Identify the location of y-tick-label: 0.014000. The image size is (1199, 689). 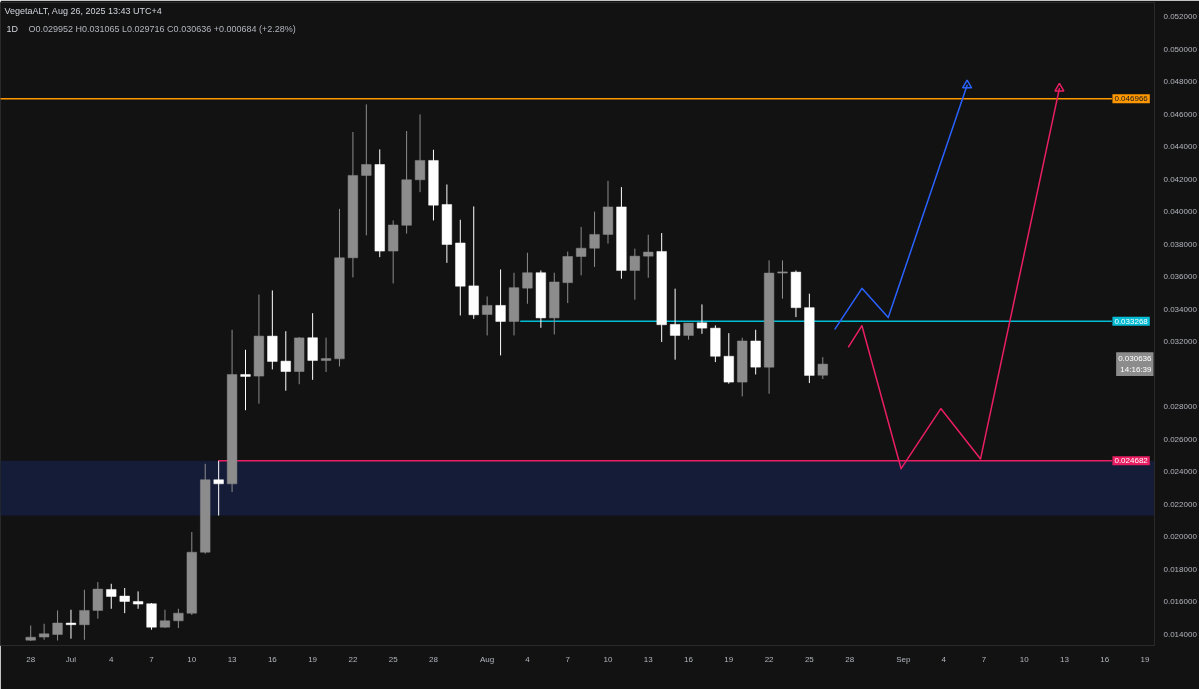
(1180, 634).